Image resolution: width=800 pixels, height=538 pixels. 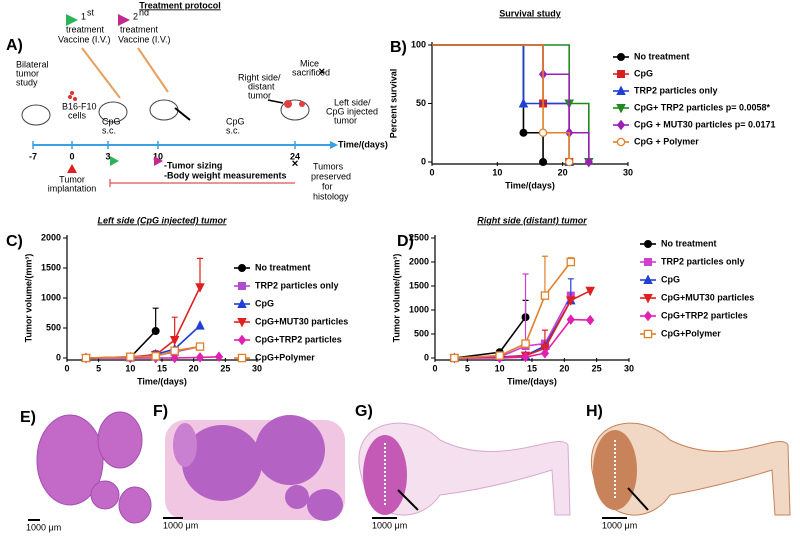 What do you see at coordinates (464, 469) in the screenshot?
I see `tissue-g` at bounding box center [464, 469].